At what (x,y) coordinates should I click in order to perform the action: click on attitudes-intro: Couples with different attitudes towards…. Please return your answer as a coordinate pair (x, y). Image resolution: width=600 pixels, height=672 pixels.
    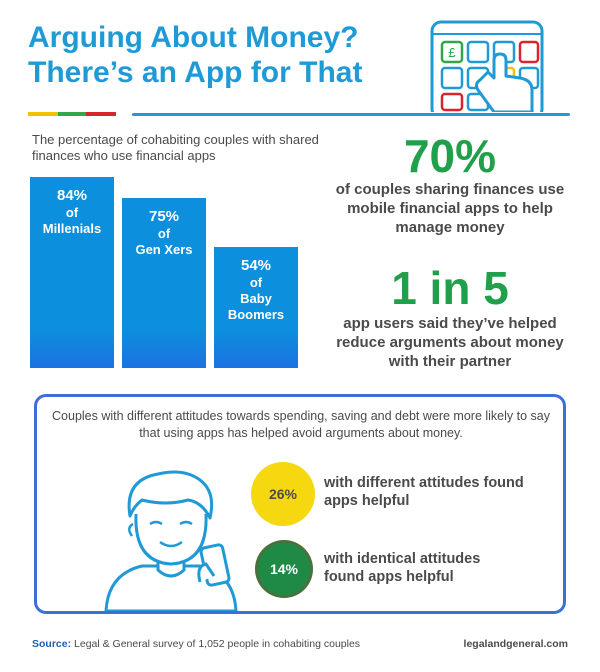
    Looking at the image, I should click on (301, 424).